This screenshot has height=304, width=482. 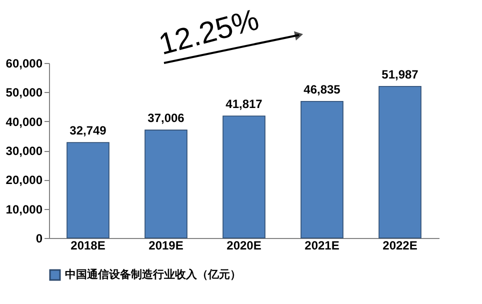 I want to click on x-tick-label: 2020E, so click(x=244, y=245).